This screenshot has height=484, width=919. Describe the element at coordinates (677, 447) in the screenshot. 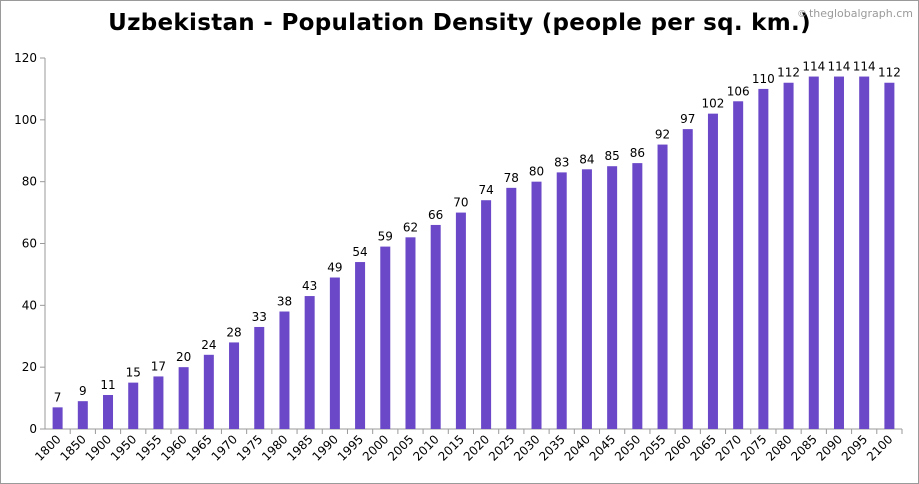

I see `x-tick-label: 2060` at that location.